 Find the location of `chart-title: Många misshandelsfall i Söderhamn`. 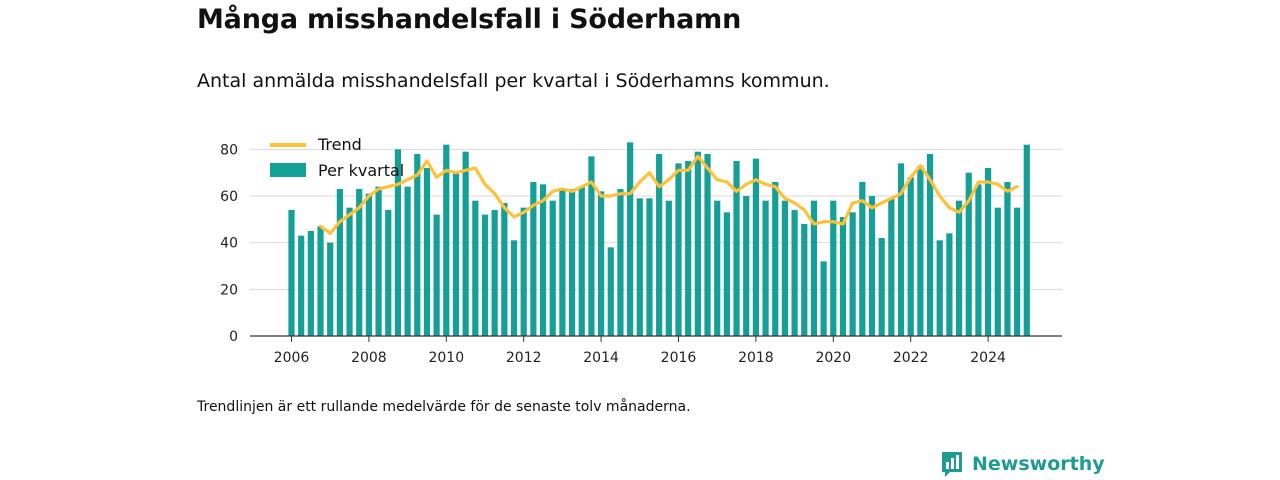

chart-title: Många misshandelsfall i Söderhamn is located at coordinates (469, 19).